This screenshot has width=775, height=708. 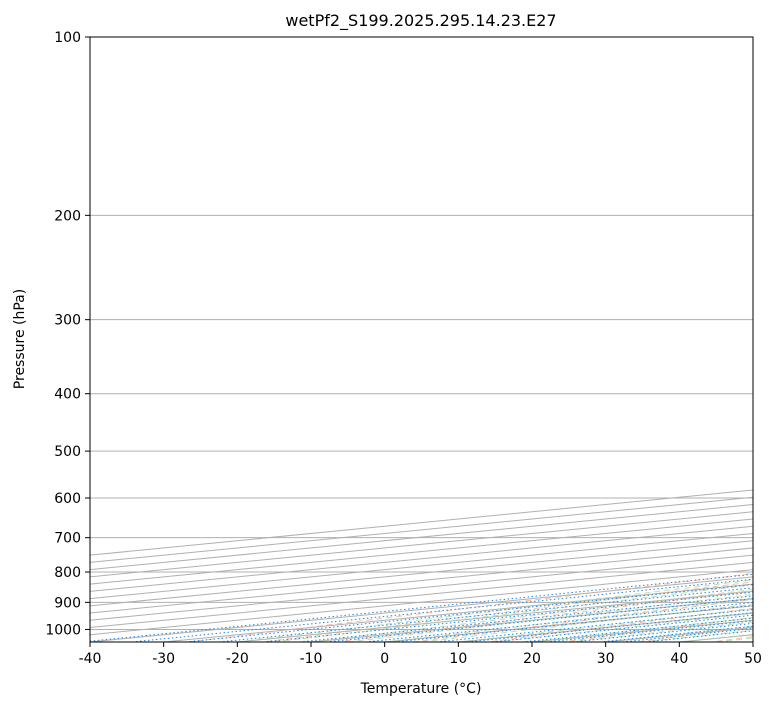 What do you see at coordinates (420, 21) in the screenshot?
I see `chart-title: wetPf2_S199.2025.295.14.23.E27` at bounding box center [420, 21].